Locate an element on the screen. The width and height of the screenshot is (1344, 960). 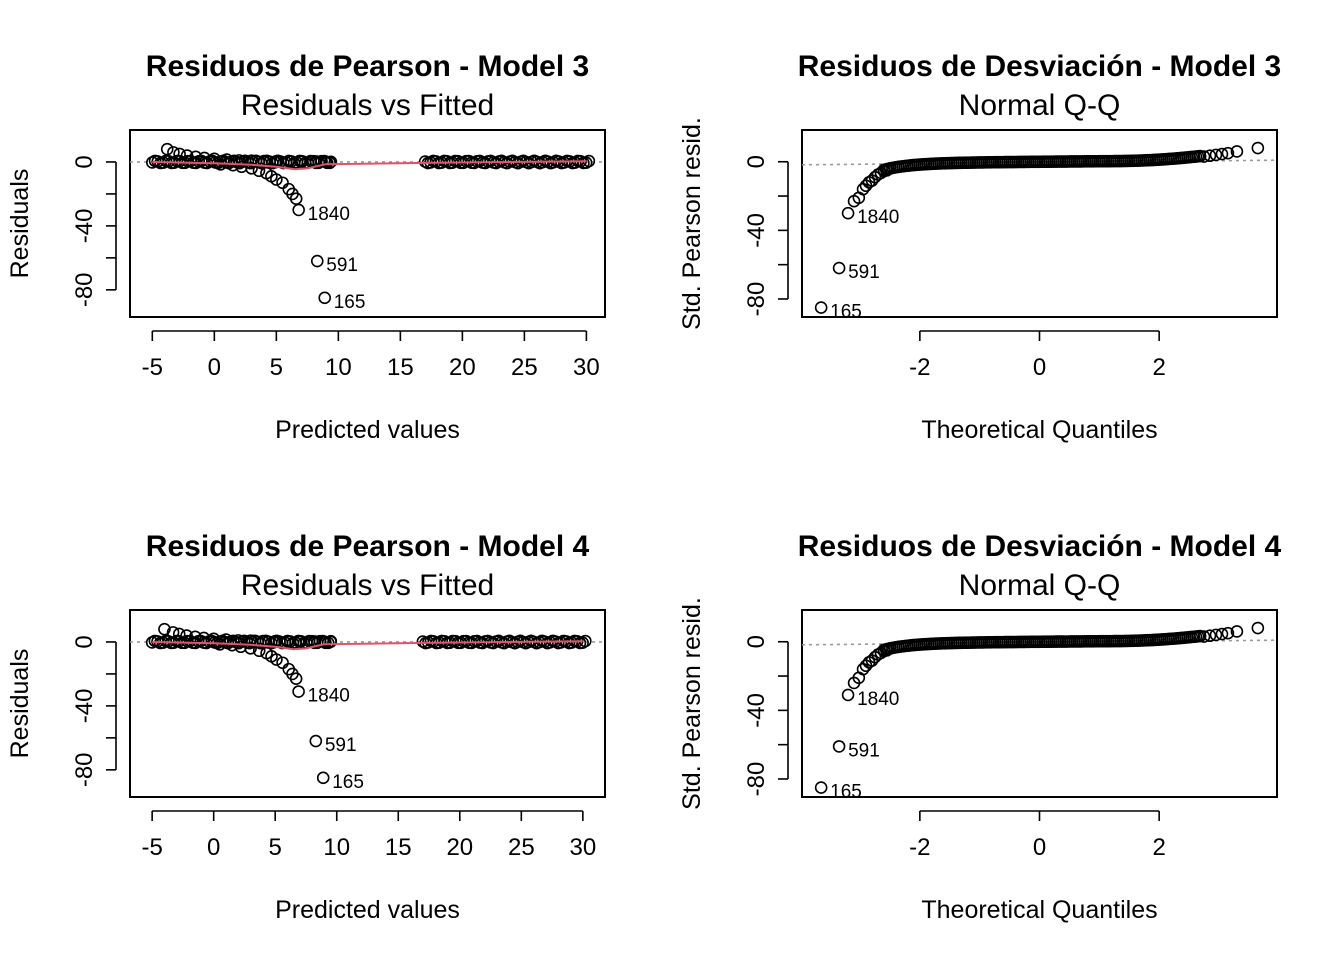
chart-title: Residuos de Pearson - Model 4 is located at coordinates (368, 546).